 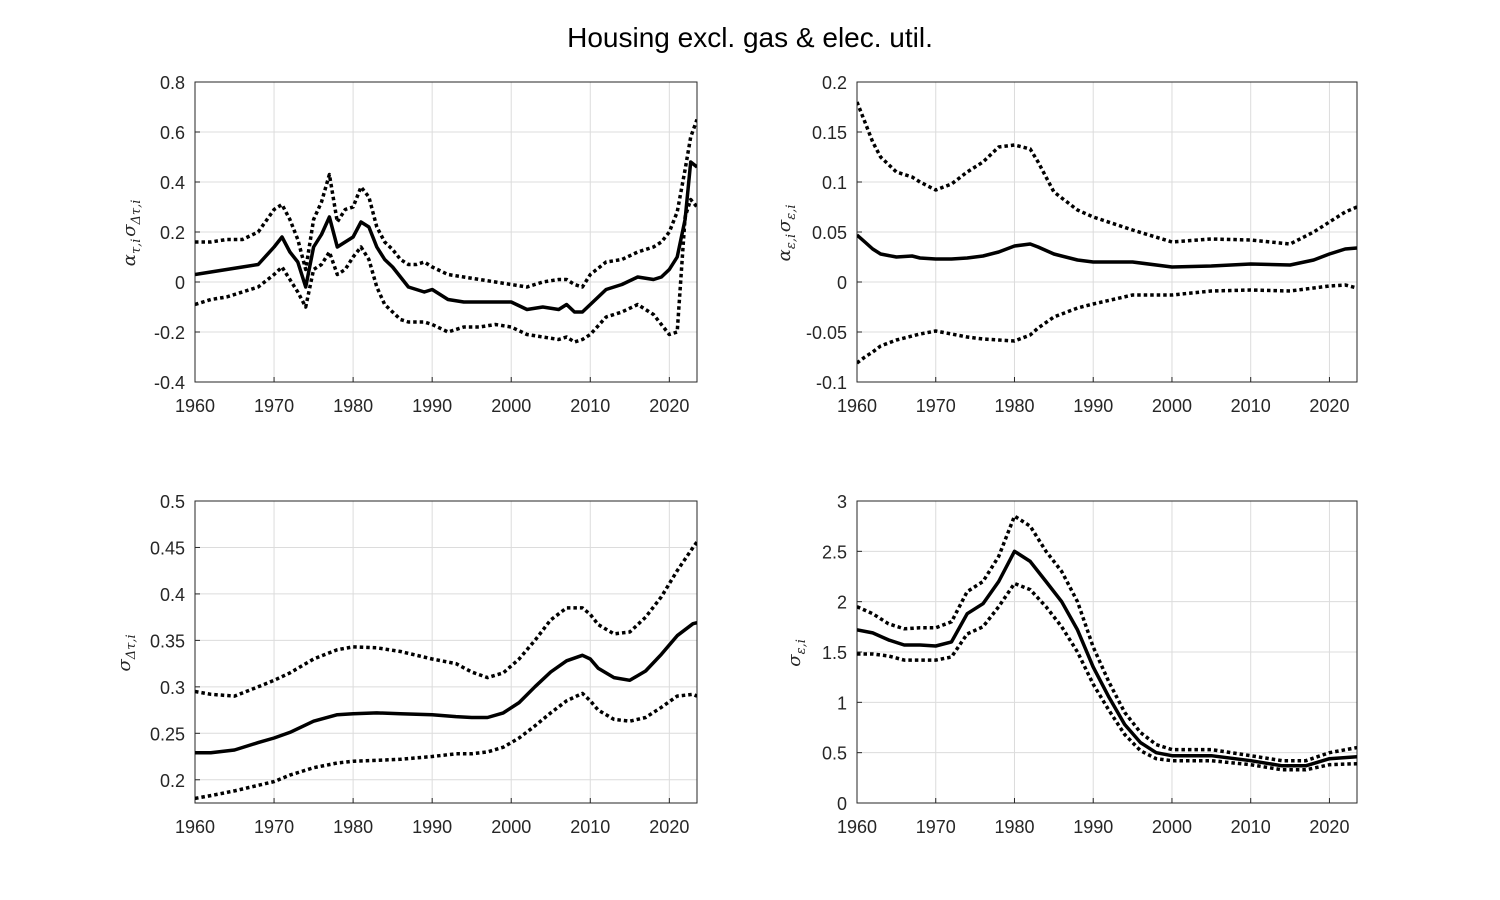 What do you see at coordinates (831, 383) in the screenshot?
I see `y-tick-label: -0.1` at bounding box center [831, 383].